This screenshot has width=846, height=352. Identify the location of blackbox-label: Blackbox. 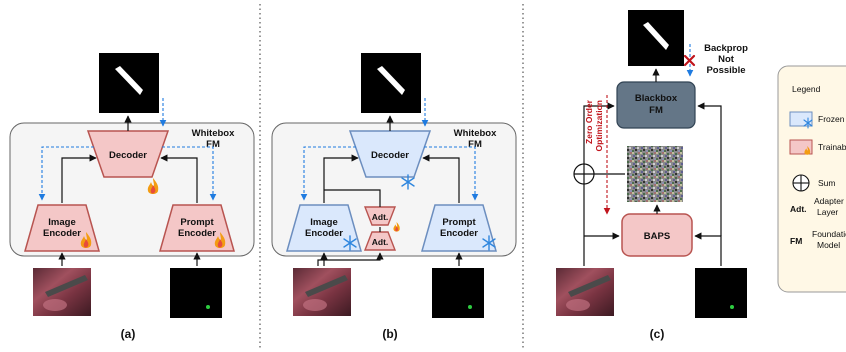
(656, 98).